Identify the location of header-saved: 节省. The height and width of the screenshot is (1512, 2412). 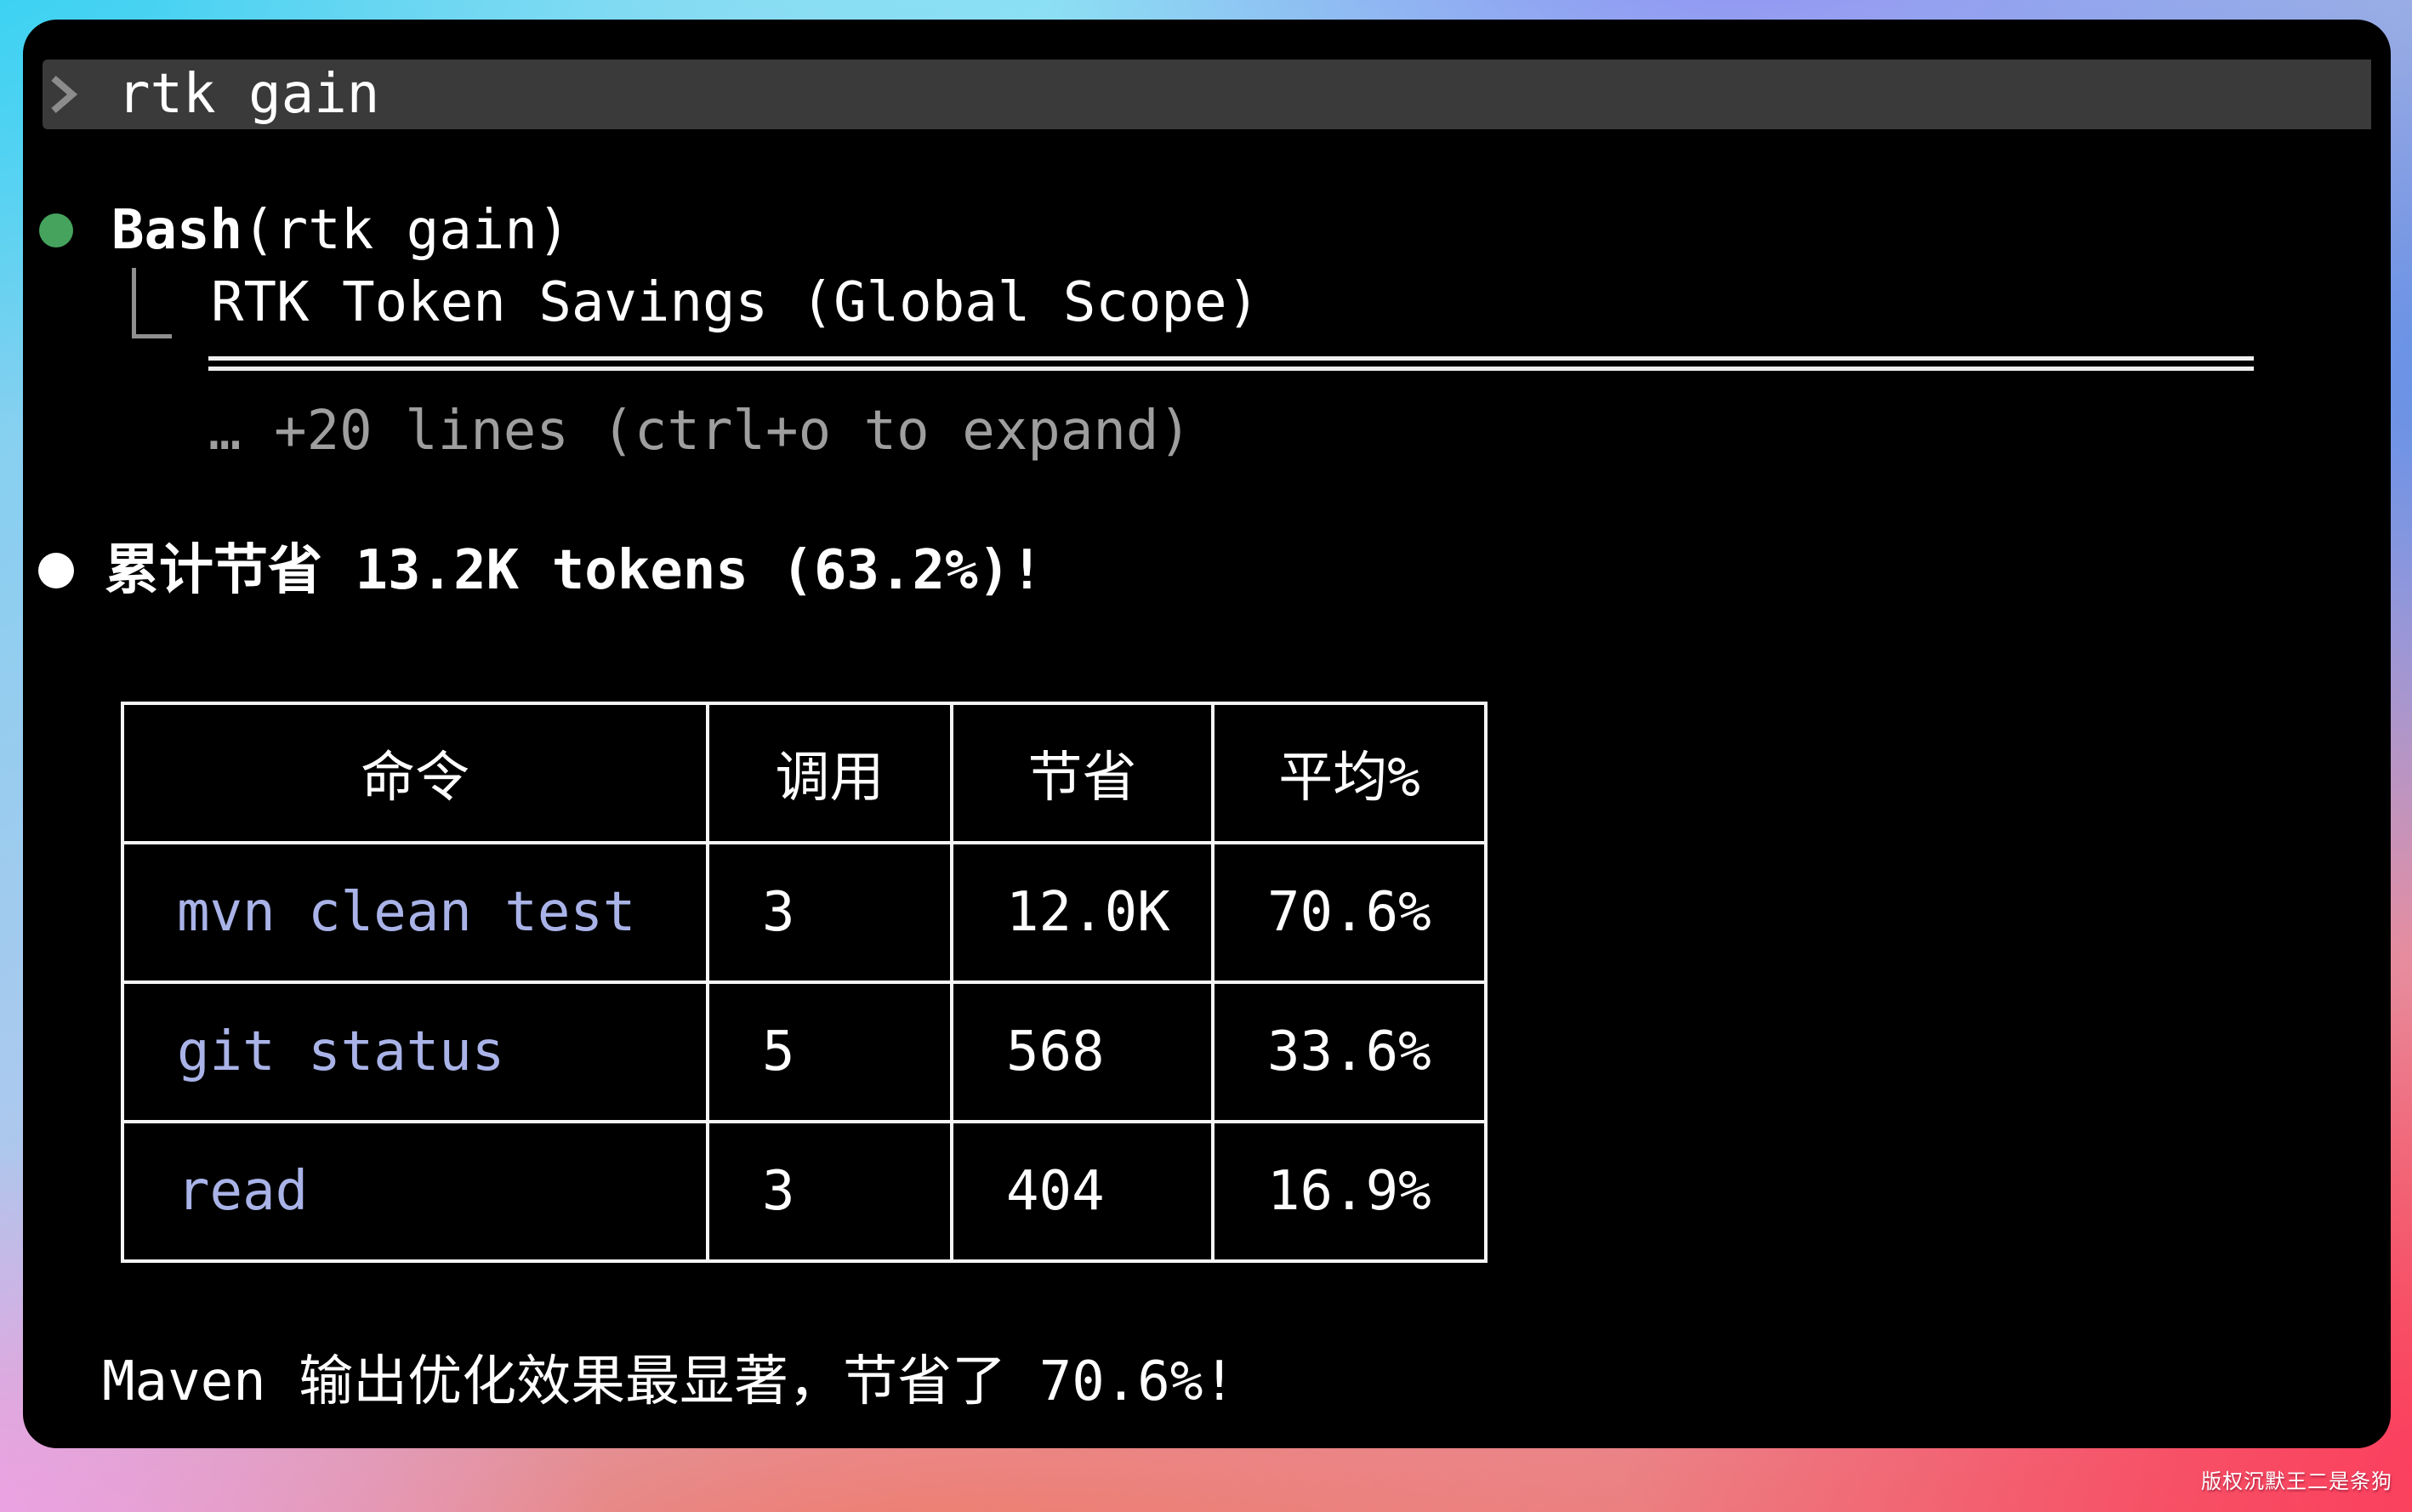
(1083, 773).